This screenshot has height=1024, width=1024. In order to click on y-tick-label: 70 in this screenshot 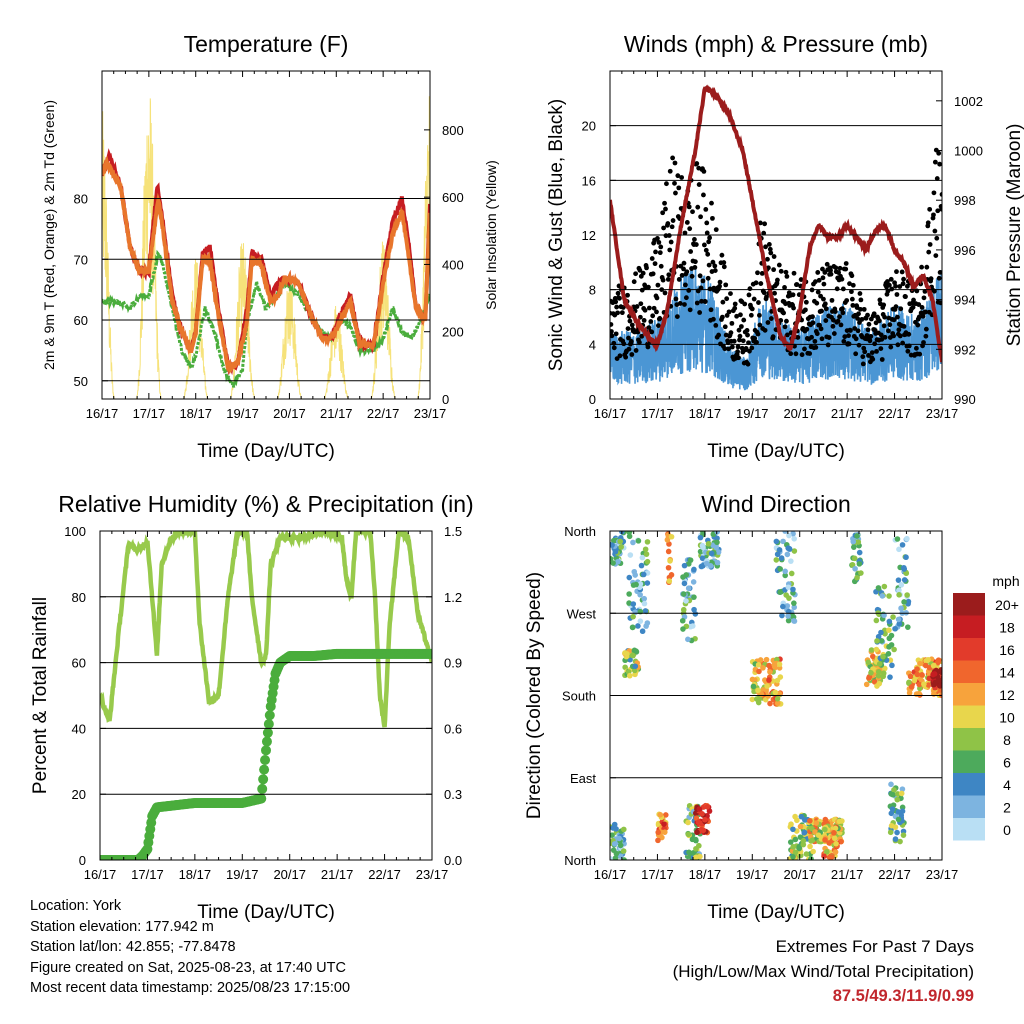, I will do `click(81, 259)`.